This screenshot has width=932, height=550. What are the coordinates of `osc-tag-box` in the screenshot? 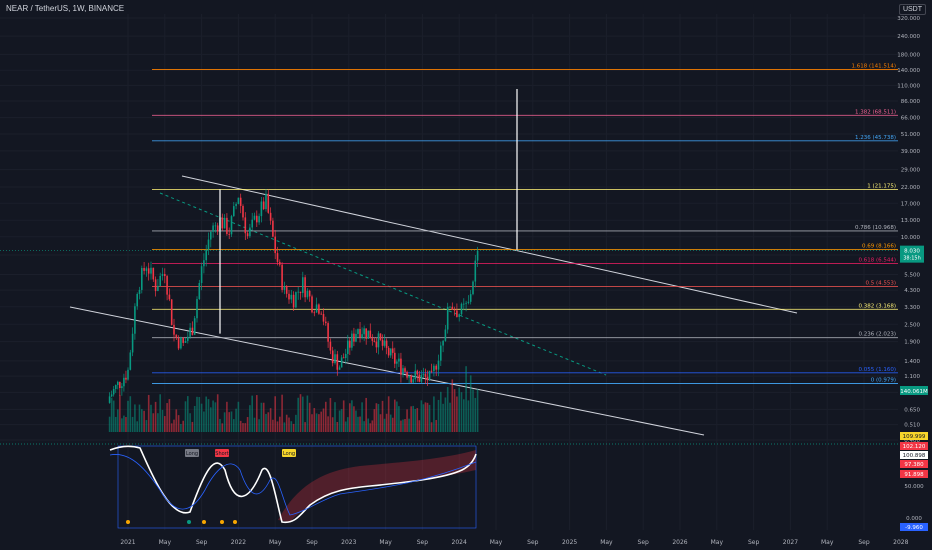 It's located at (192, 453).